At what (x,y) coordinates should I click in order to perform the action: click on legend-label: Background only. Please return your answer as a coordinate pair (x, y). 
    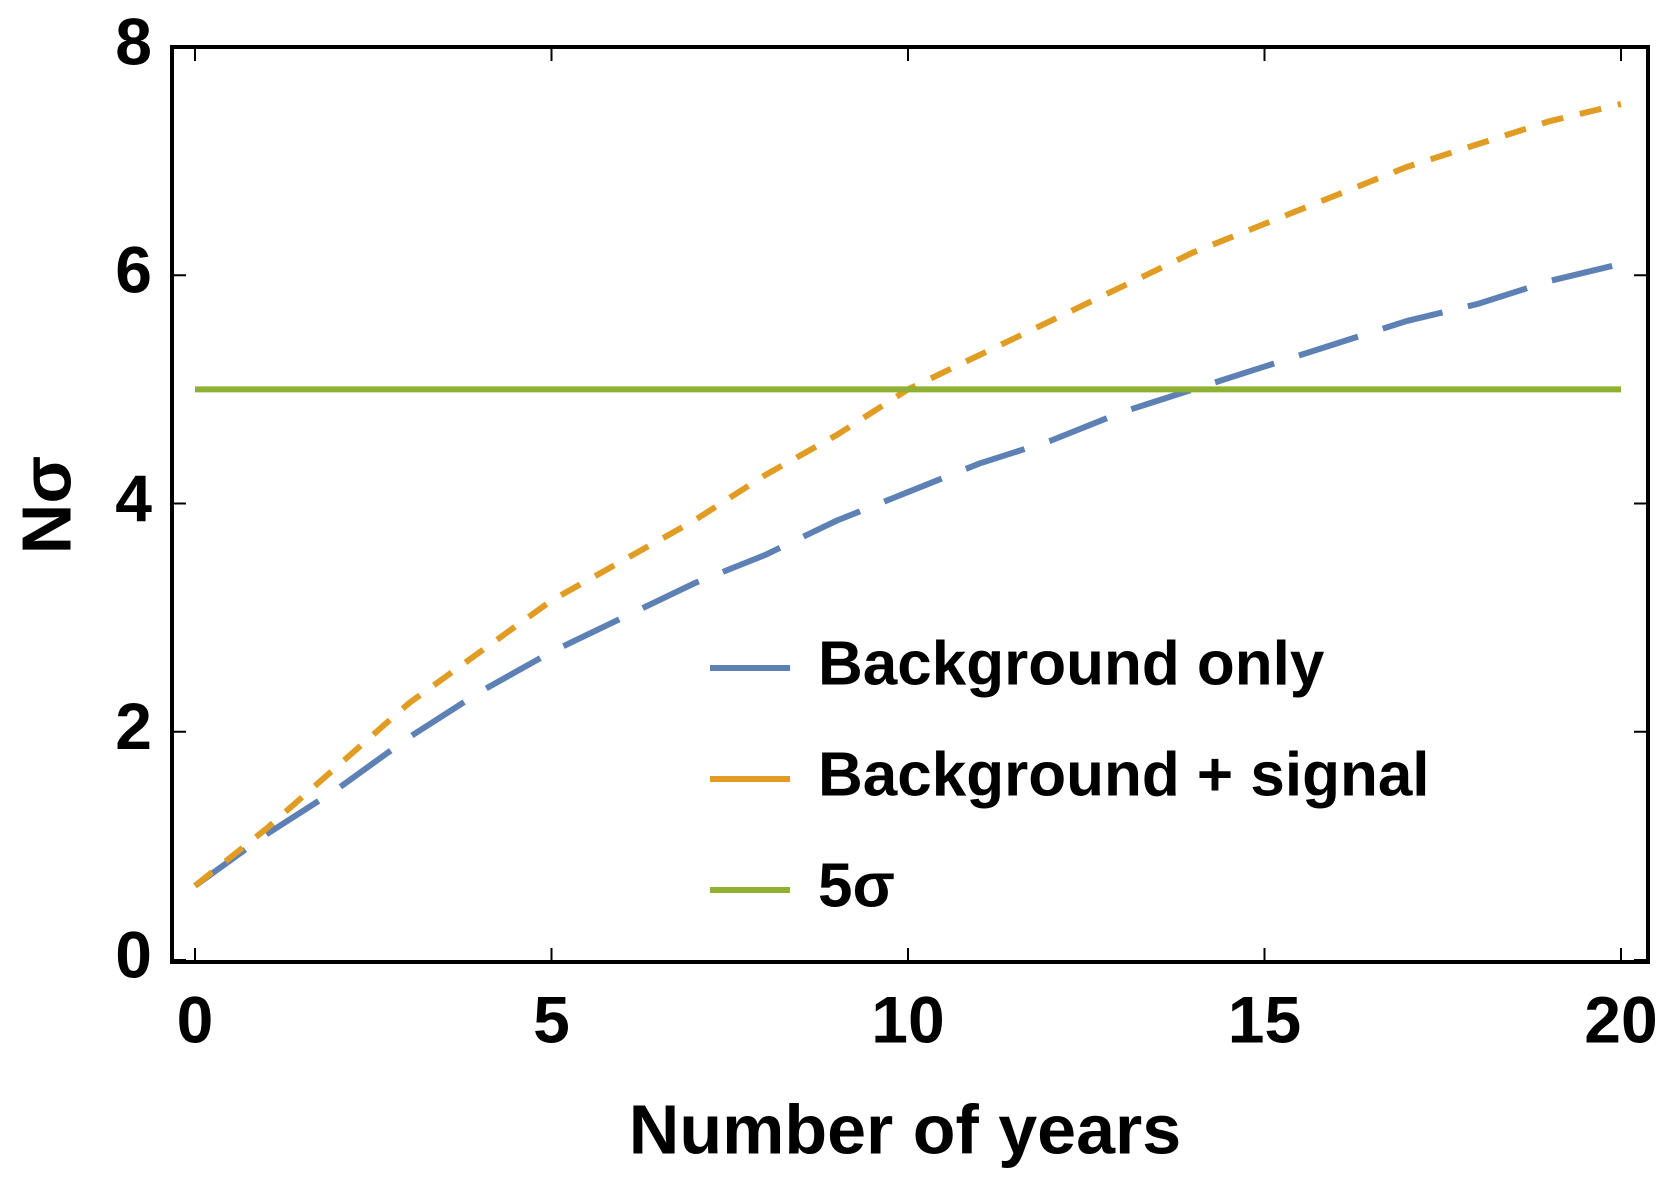
    Looking at the image, I should click on (1071, 663).